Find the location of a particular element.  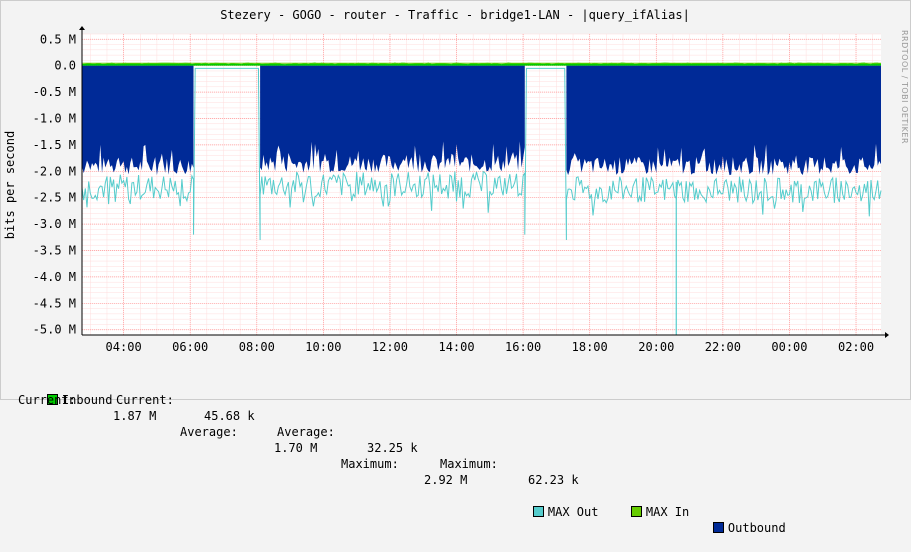

legend-max-out: MAX Out is located at coordinates (551, 512).